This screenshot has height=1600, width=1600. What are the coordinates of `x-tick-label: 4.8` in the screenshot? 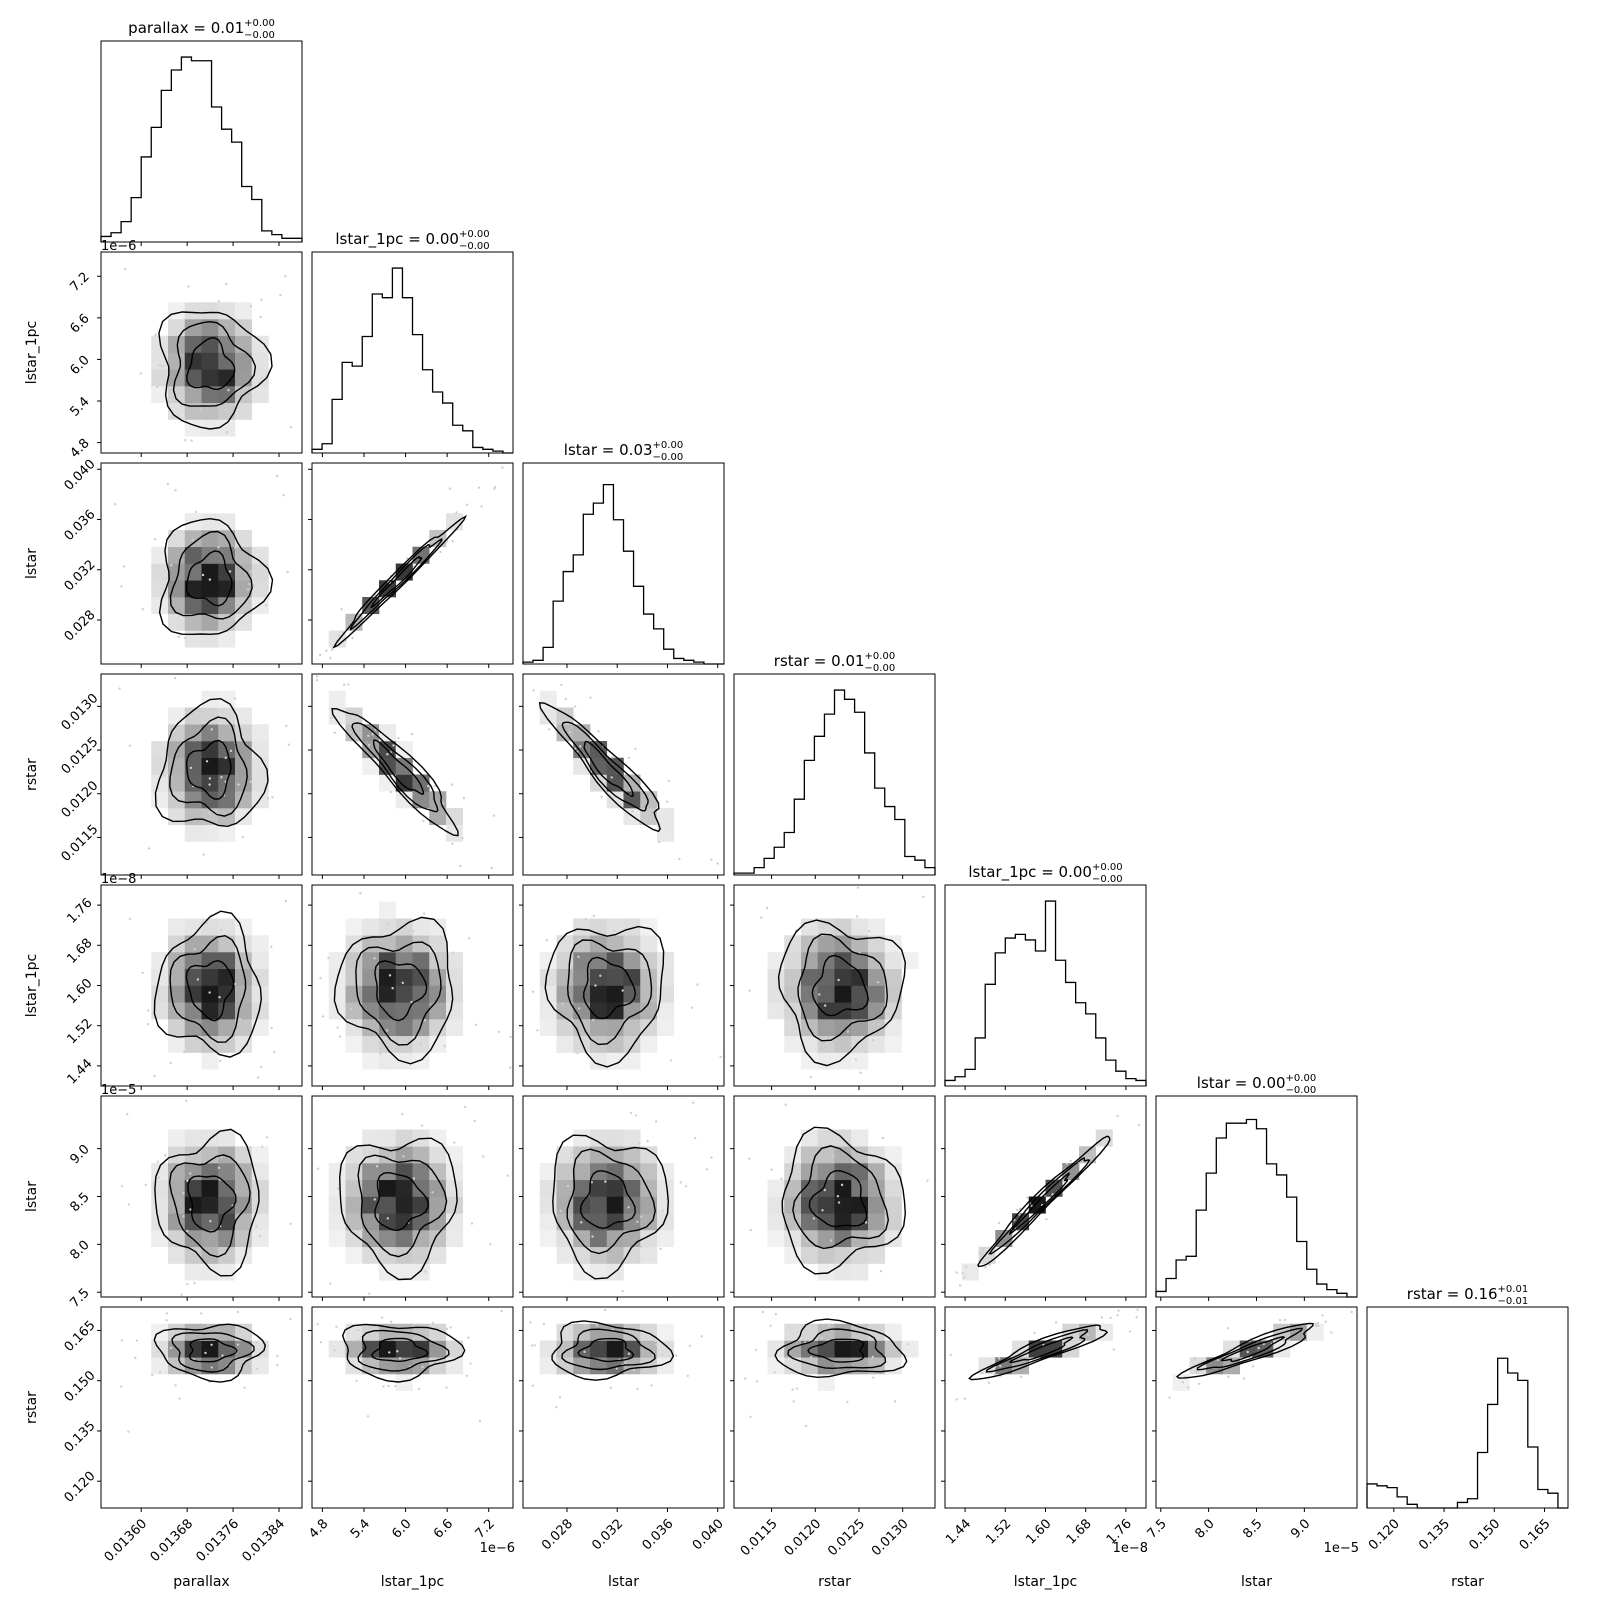 It's located at (318, 1528).